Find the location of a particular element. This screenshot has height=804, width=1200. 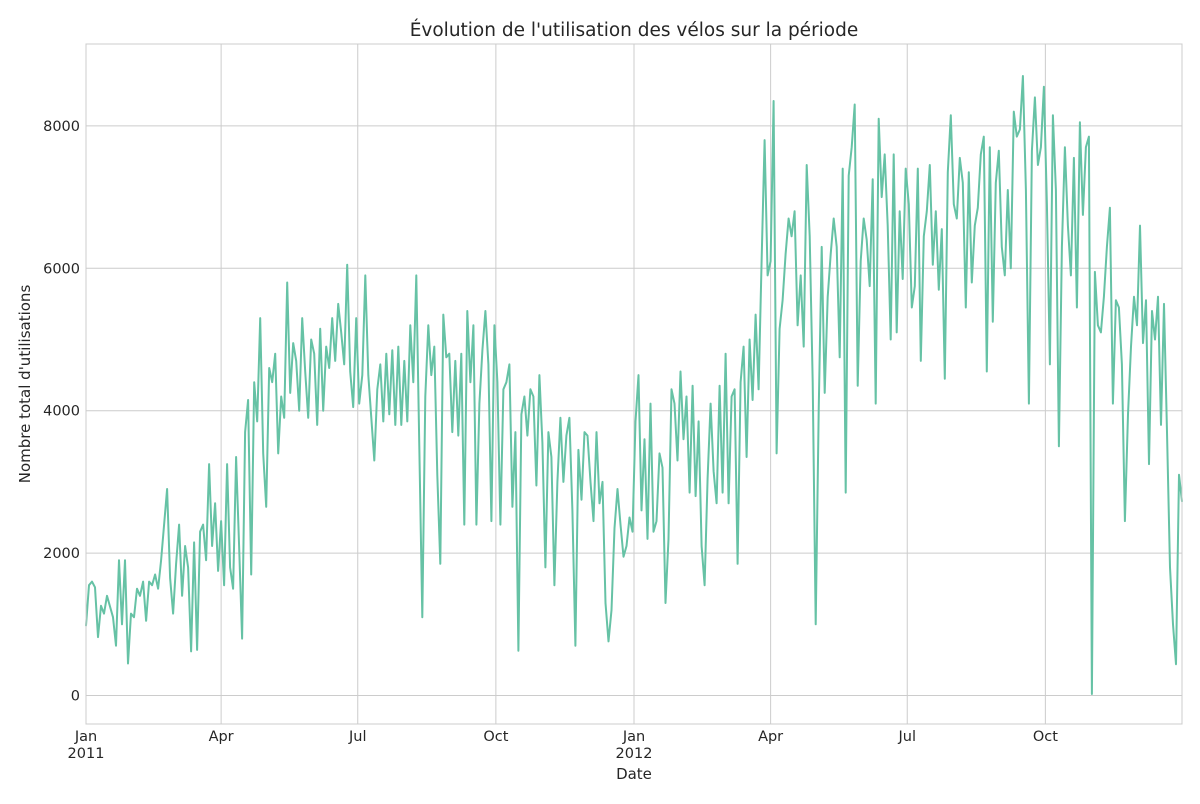

y-axis-label: Nombre total d'utilisations is located at coordinates (25, 384).